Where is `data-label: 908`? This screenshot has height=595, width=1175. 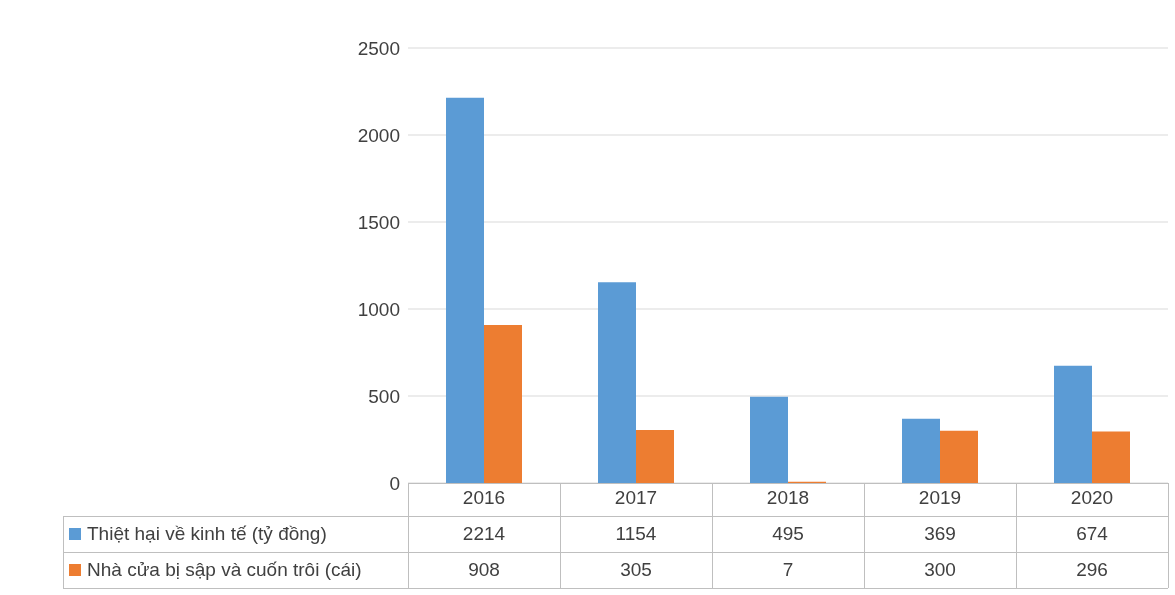 data-label: 908 is located at coordinates (484, 570).